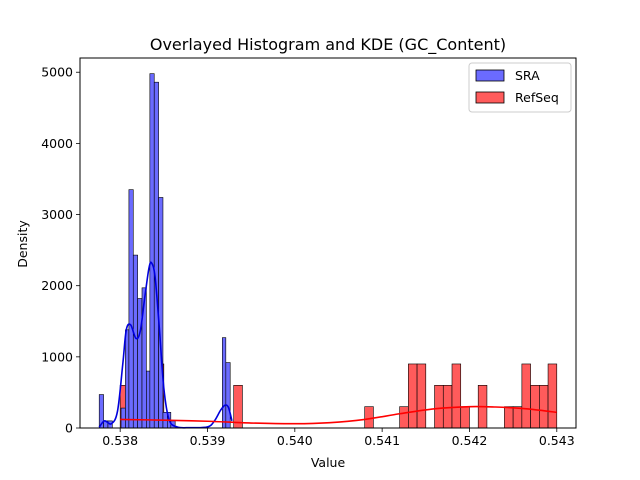 The width and height of the screenshot is (640, 480). Describe the element at coordinates (328, 462) in the screenshot. I see `x-axis-label: Value` at that location.